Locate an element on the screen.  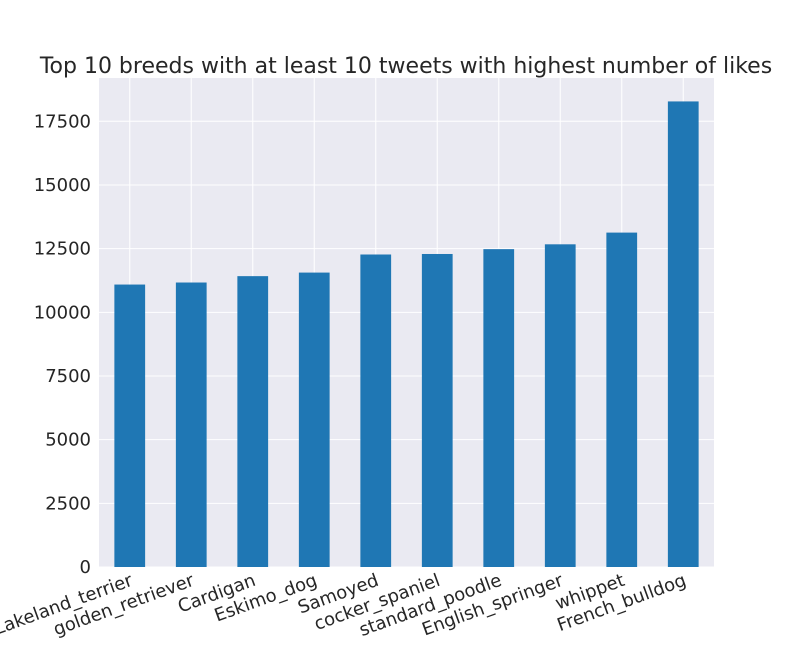
bar-Lakeland_terrier is located at coordinates (130, 425).